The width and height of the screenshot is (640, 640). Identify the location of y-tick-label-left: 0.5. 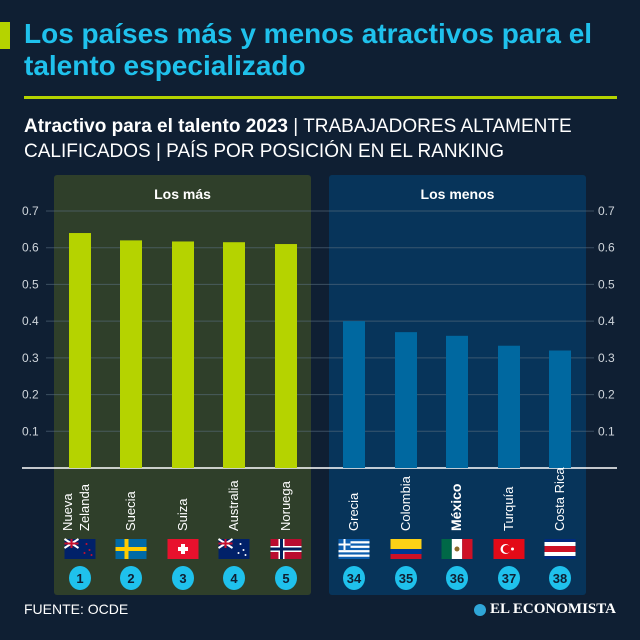
(30, 284).